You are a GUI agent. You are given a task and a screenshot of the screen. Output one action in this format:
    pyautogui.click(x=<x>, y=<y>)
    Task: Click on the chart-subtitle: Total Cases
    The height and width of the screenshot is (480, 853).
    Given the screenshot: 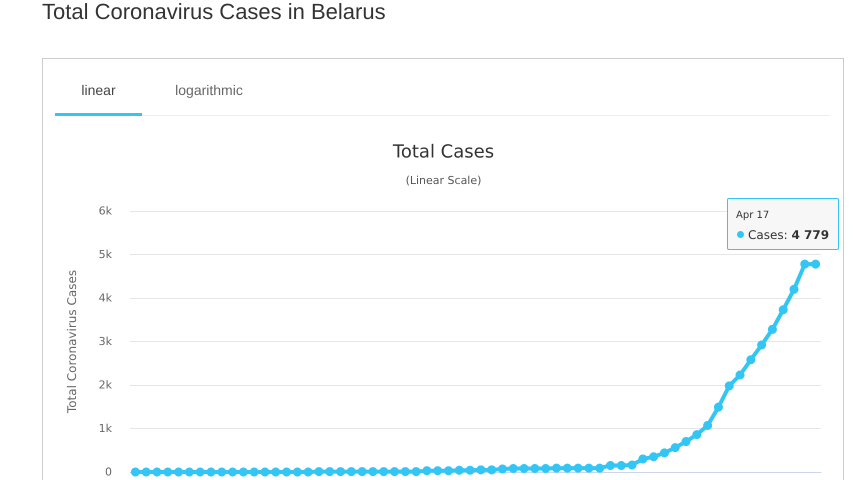 What is the action you would take?
    pyautogui.click(x=443, y=152)
    